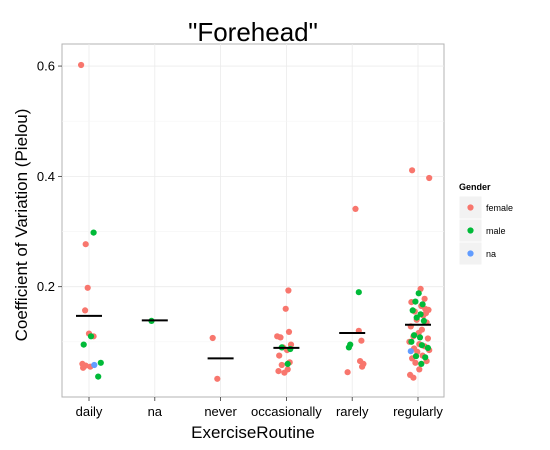 This screenshot has width=550, height=450. I want to click on legend-title: Gender, so click(475, 187).